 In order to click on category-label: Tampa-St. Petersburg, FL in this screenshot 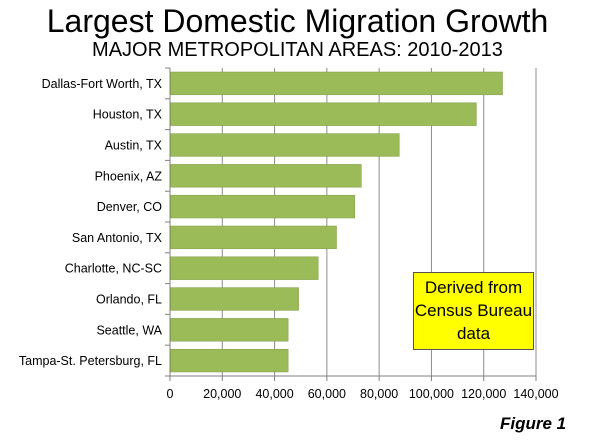, I will do `click(90, 361)`.